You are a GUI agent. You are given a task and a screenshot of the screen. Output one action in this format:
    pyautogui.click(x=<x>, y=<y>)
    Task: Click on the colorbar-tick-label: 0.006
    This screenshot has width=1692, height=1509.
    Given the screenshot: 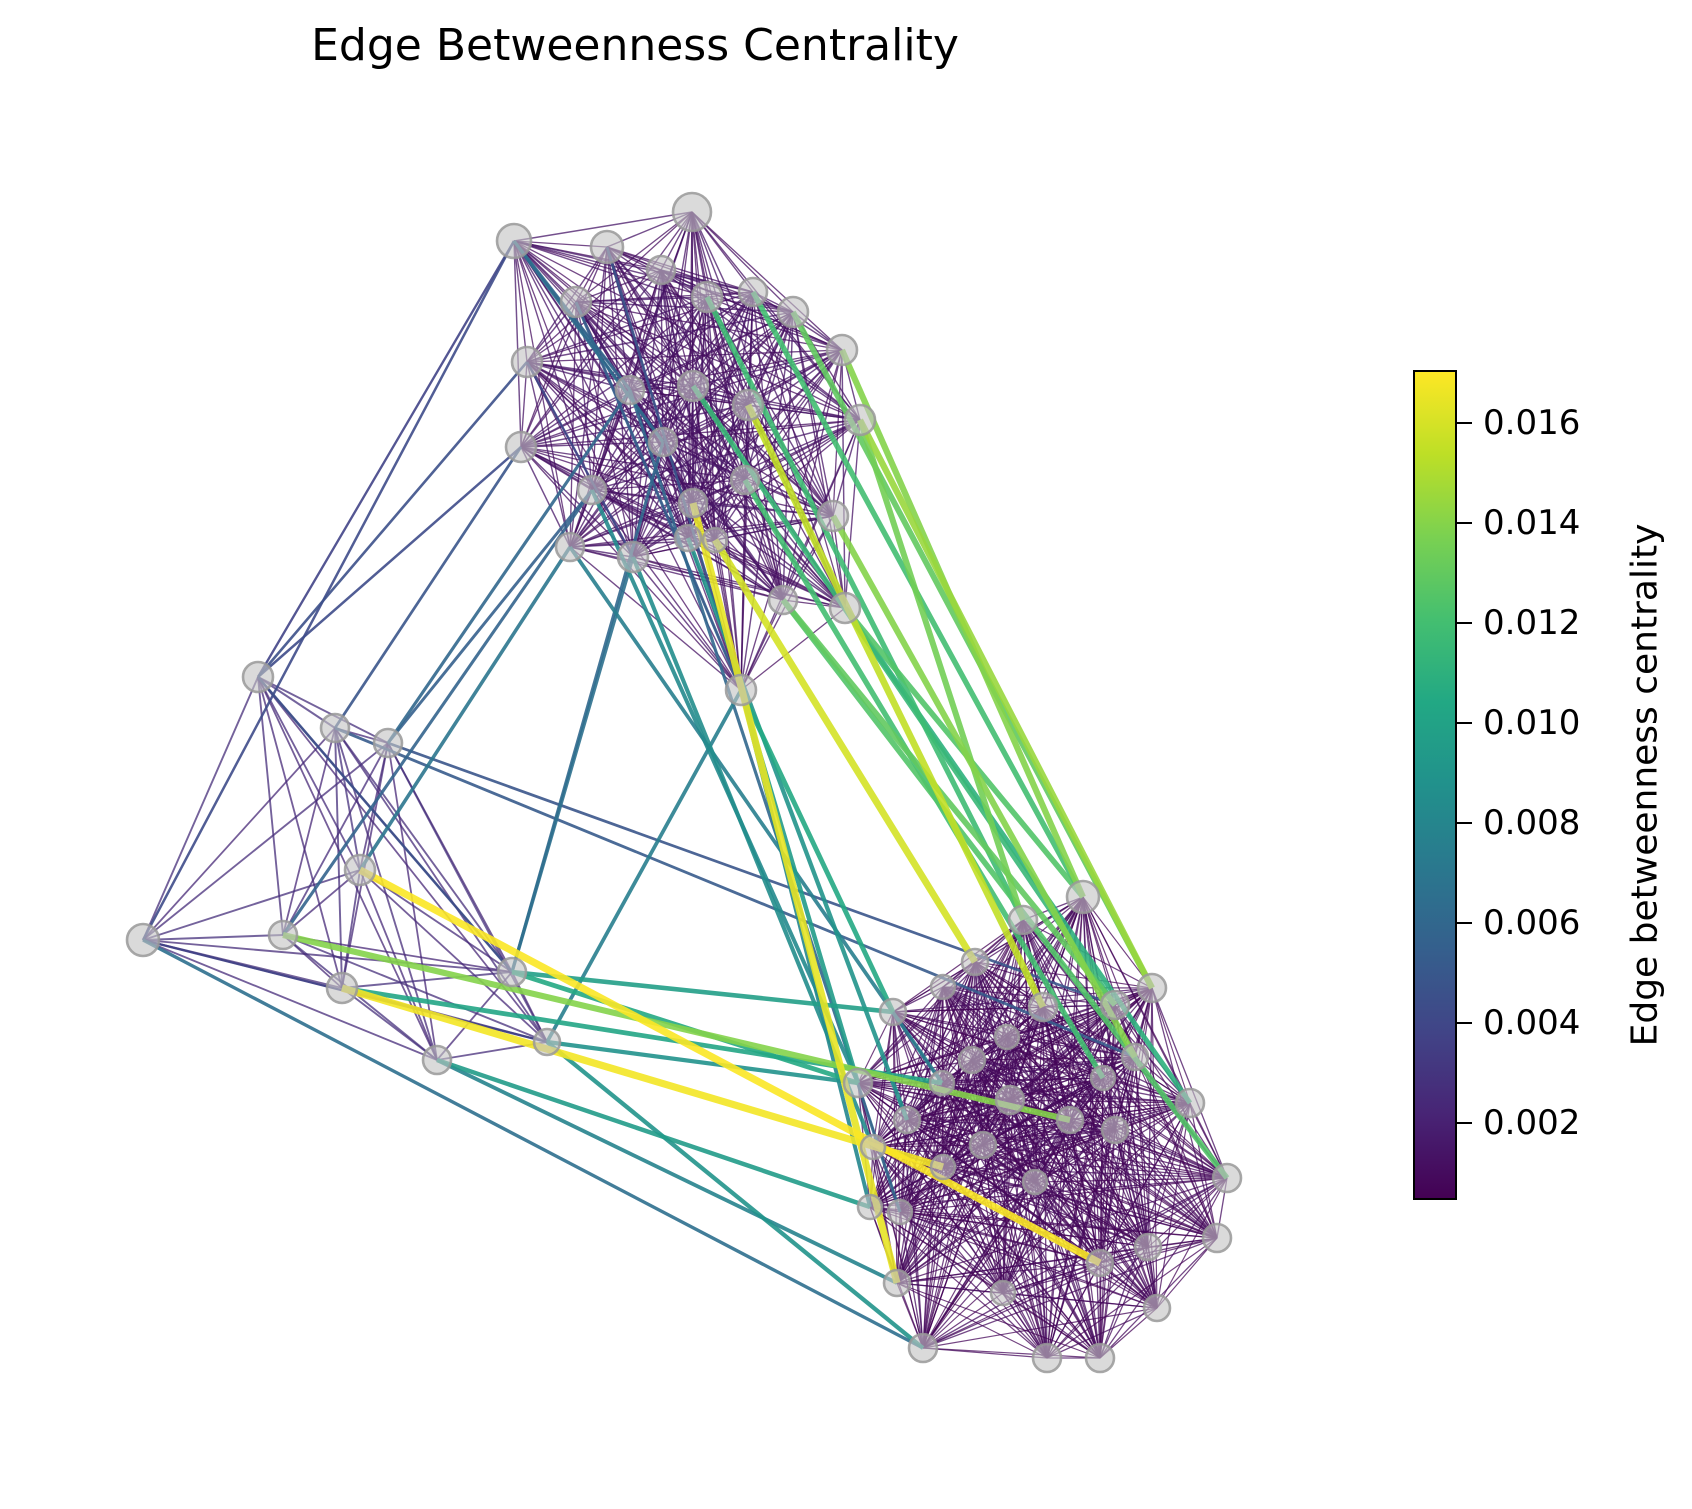 What is the action you would take?
    pyautogui.click(x=1532, y=923)
    